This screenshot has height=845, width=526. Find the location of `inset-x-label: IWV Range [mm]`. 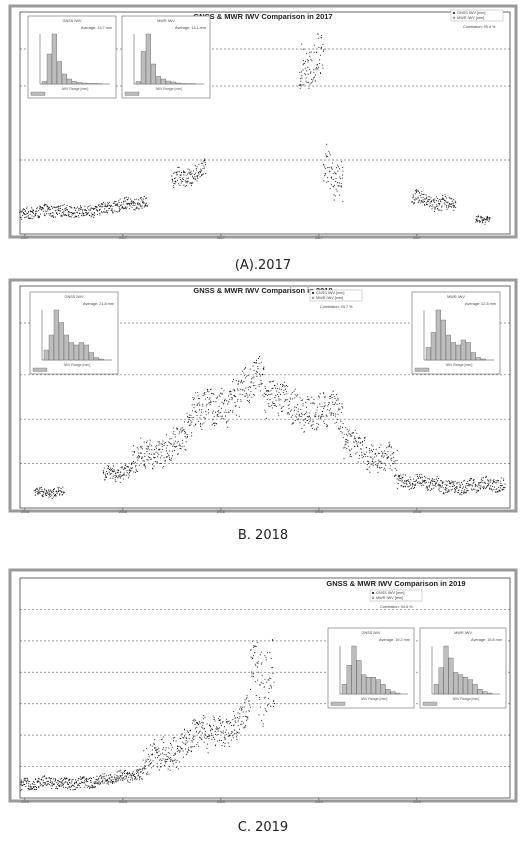

inset-x-label: IWV Range [mm] is located at coordinates (169, 89).